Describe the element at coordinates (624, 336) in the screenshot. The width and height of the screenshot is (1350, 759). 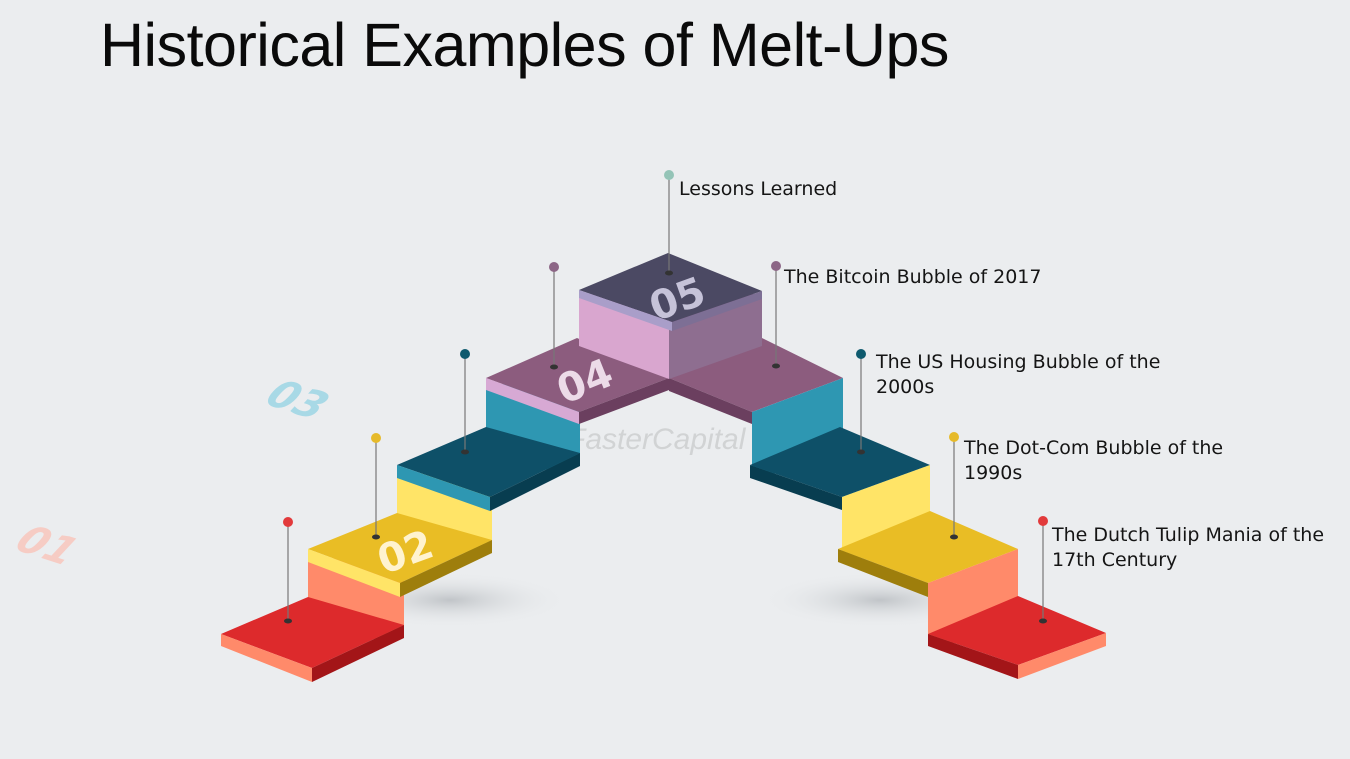
I see `step-05-front-left` at that location.